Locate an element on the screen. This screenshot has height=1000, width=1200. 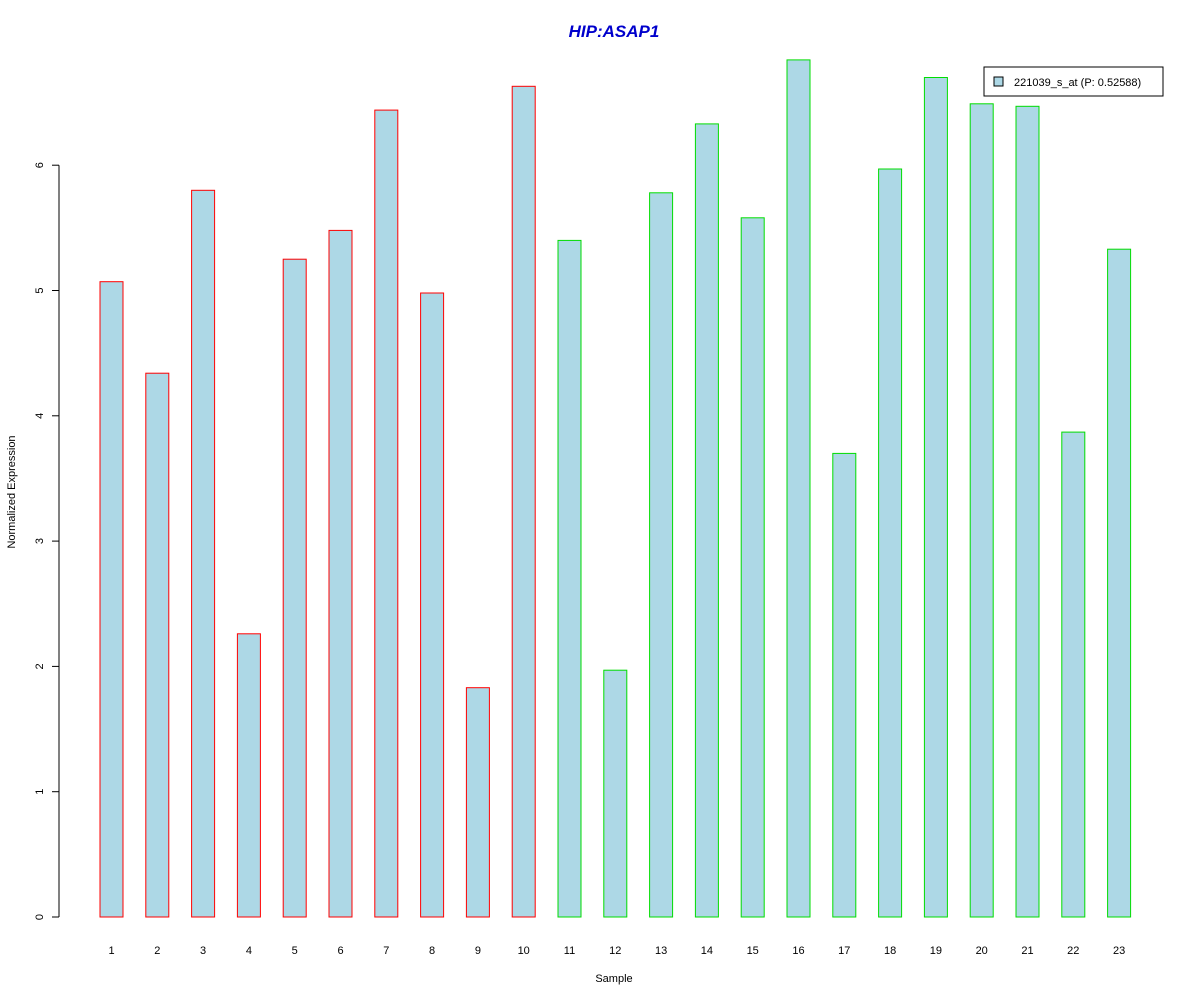
legend: 221039_s_at (P: 0.52588) is located at coordinates (1073, 81).